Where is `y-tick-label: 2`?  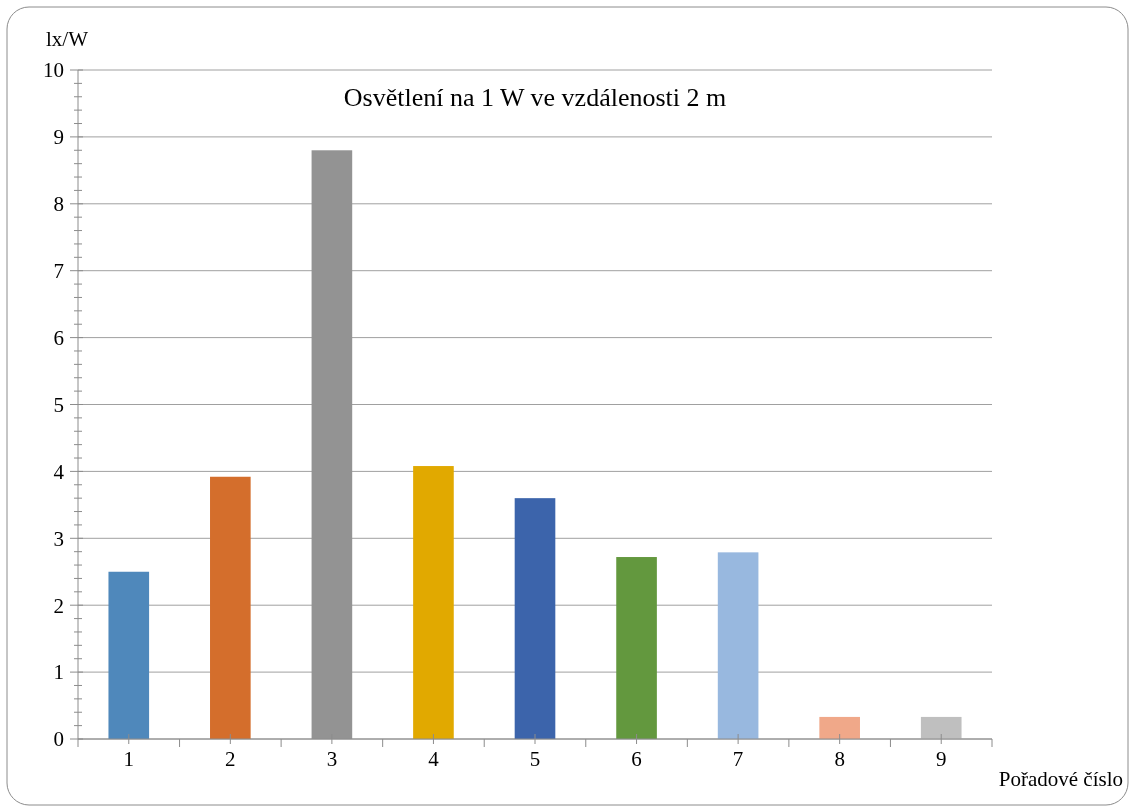
y-tick-label: 2 is located at coordinates (58, 605).